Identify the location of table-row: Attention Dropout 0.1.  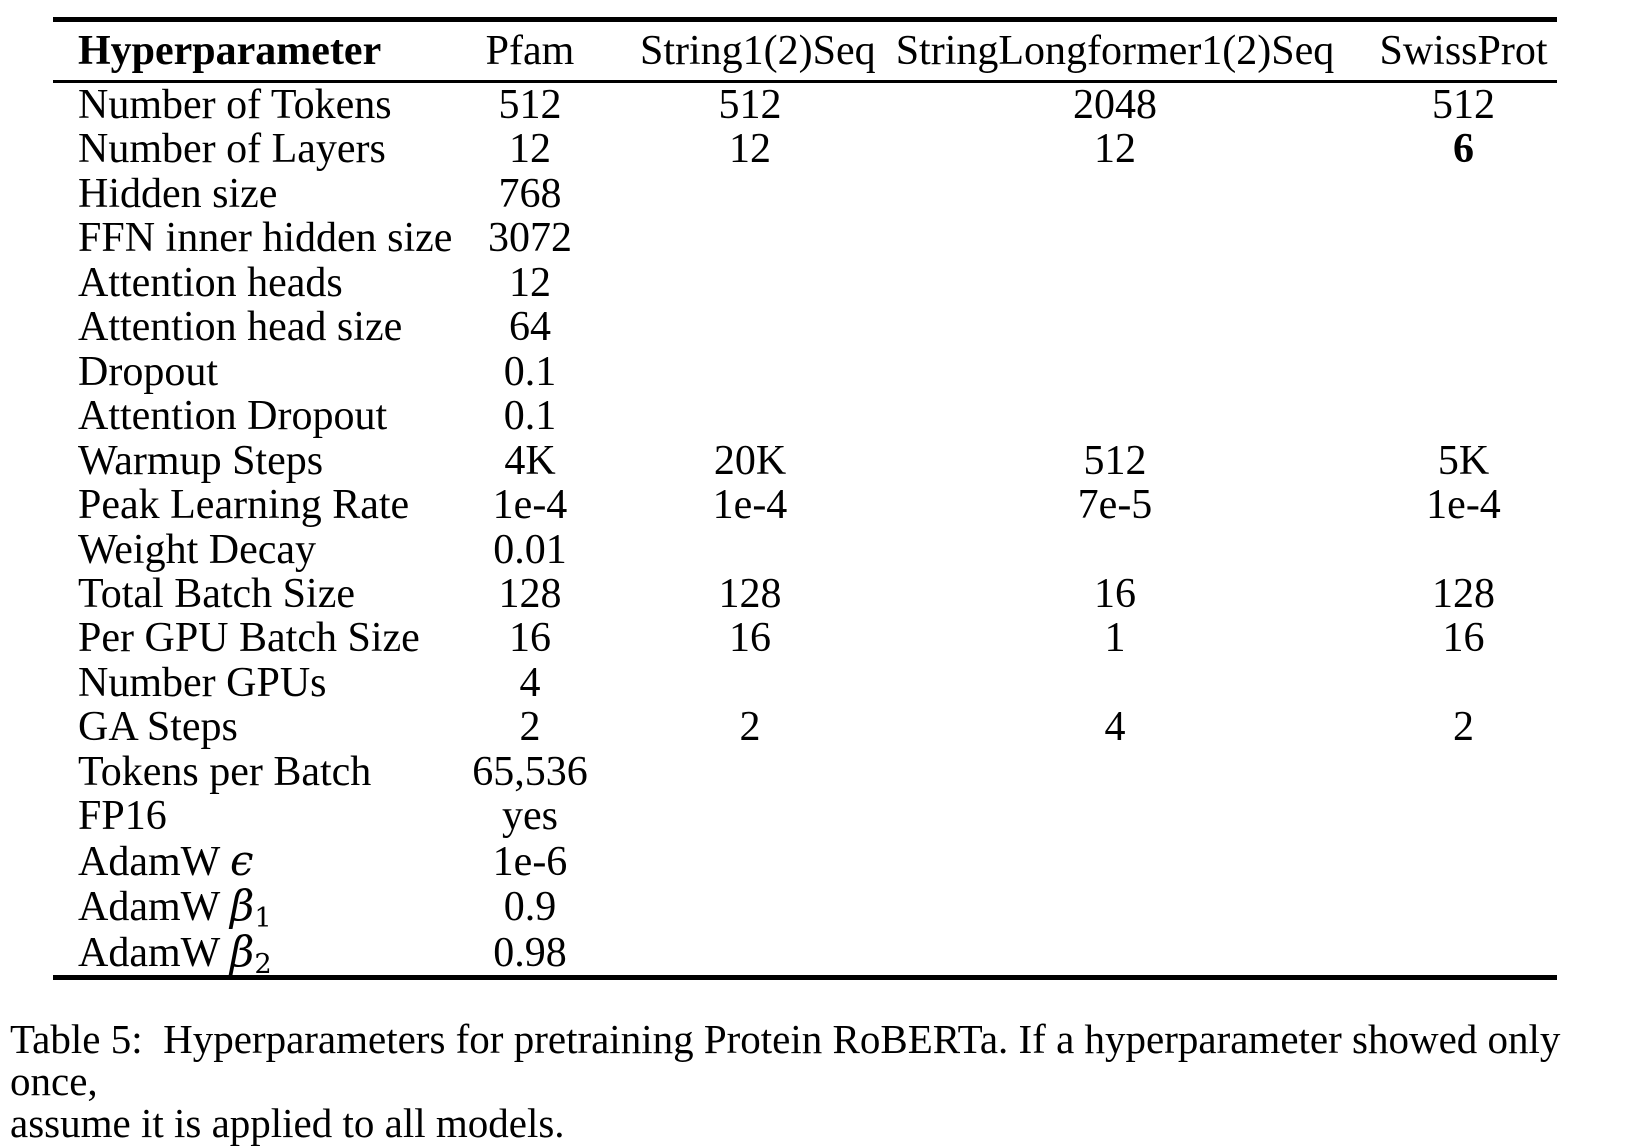
(805, 416).